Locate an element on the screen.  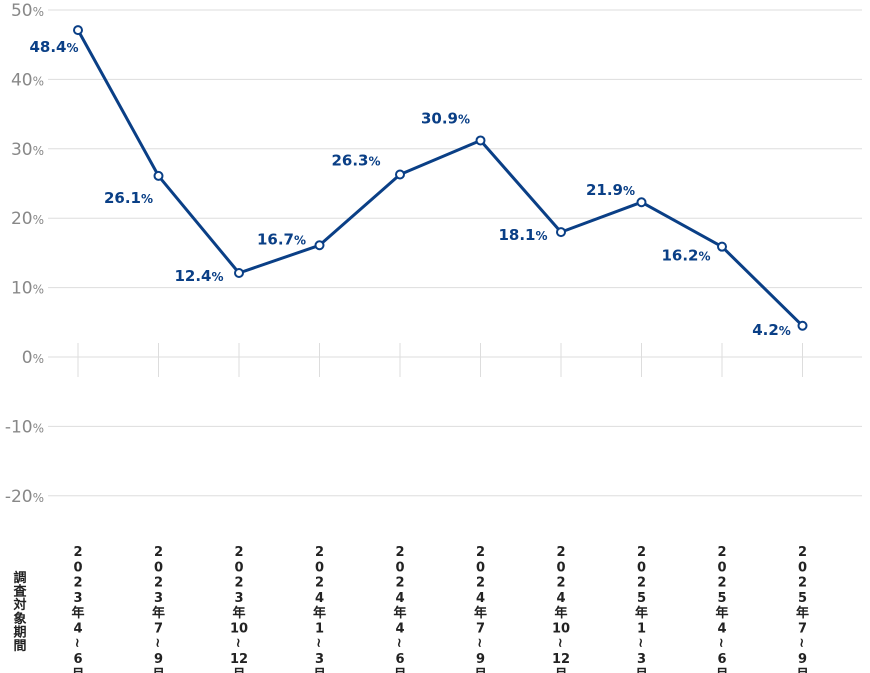
x-axis-title-char: 査 is located at coordinates (19, 592).